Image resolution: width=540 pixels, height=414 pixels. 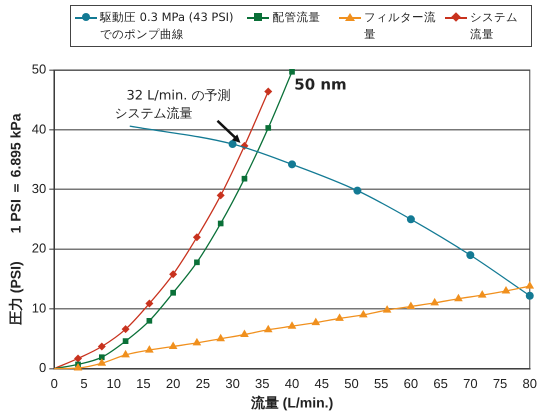 I want to click on y-tick-label: 20, so click(x=39, y=248).